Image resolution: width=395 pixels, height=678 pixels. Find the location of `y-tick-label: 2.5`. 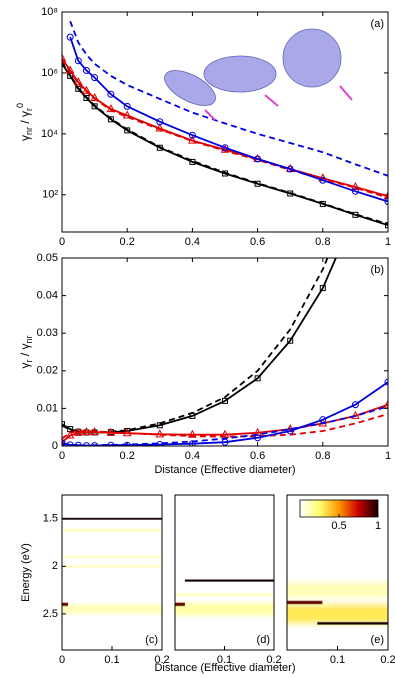

y-tick-label: 2.5 is located at coordinates (50, 614).